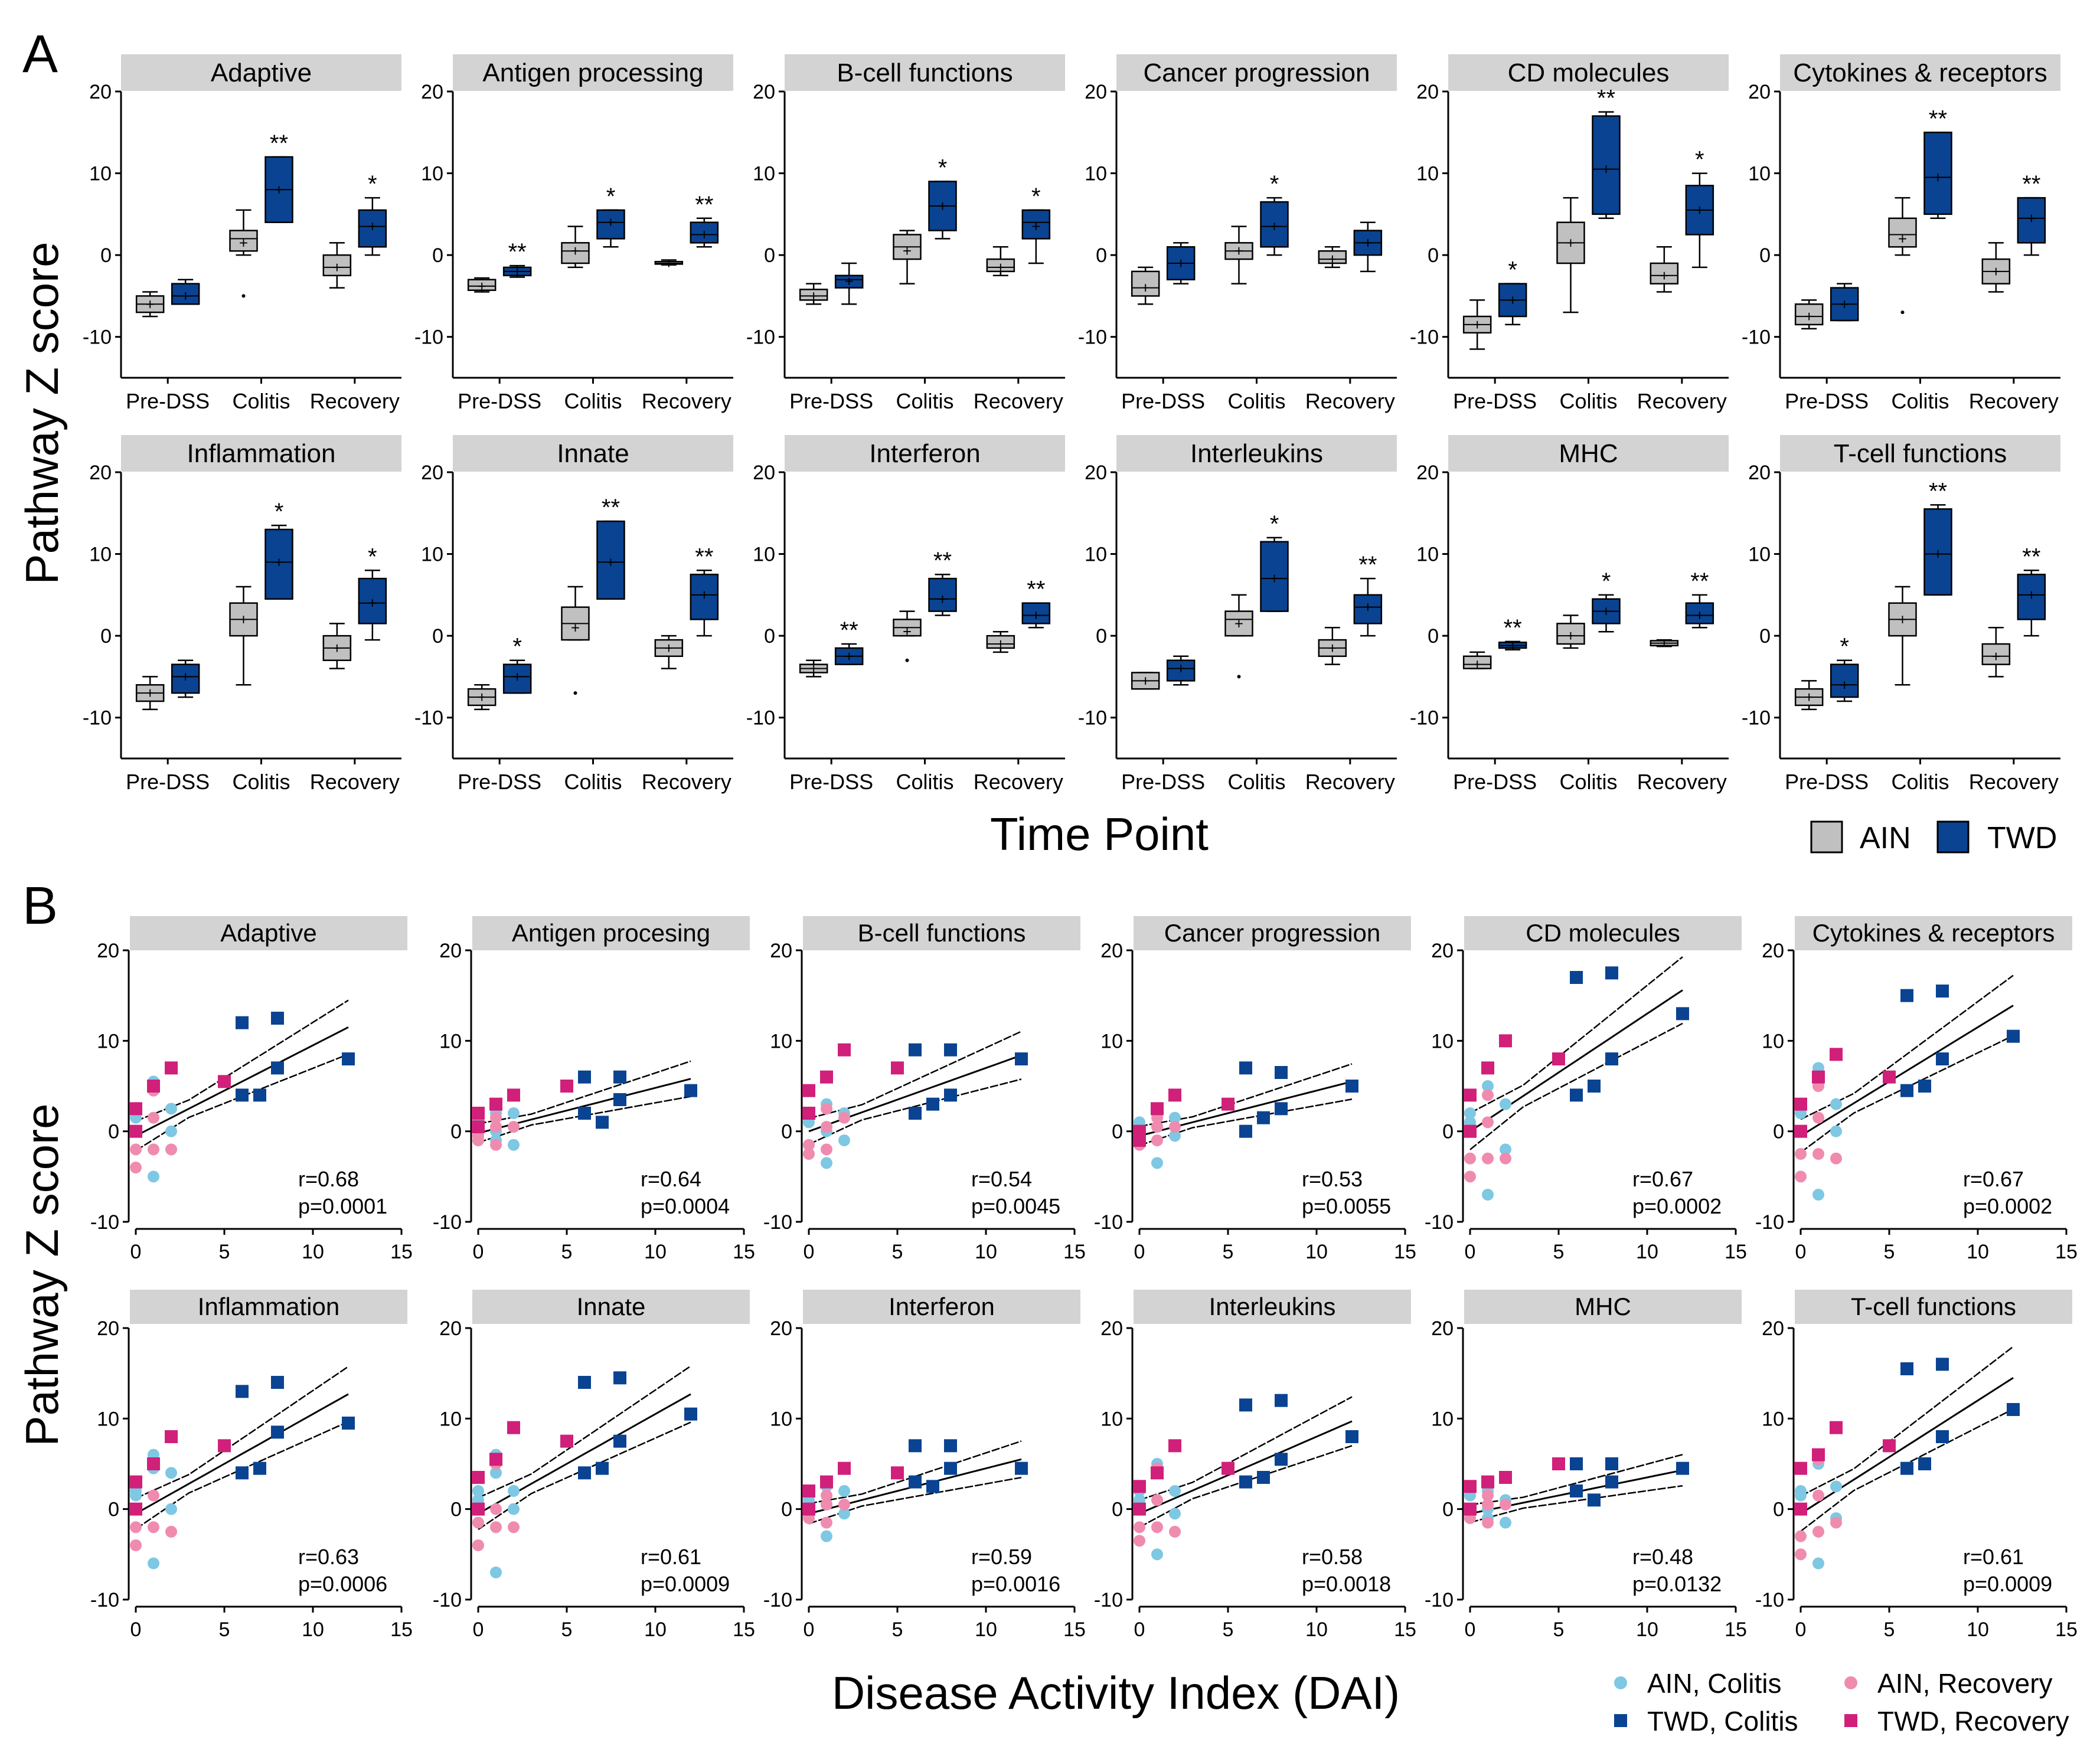 The height and width of the screenshot is (1756, 2100). What do you see at coordinates (268, 933) in the screenshot?
I see `facet-title: Adaptive` at bounding box center [268, 933].